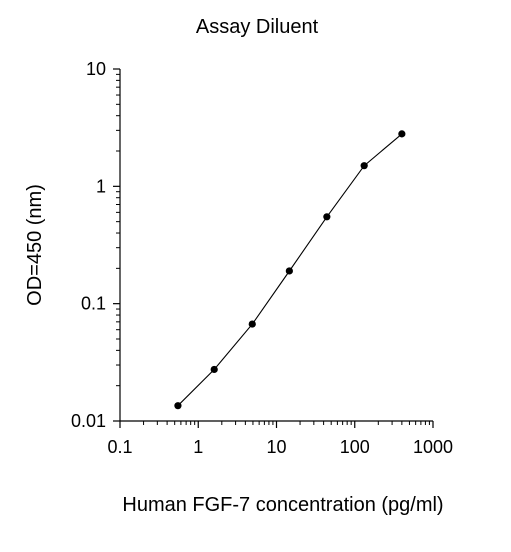  What do you see at coordinates (198, 447) in the screenshot?
I see `x-tick-label: 1` at bounding box center [198, 447].